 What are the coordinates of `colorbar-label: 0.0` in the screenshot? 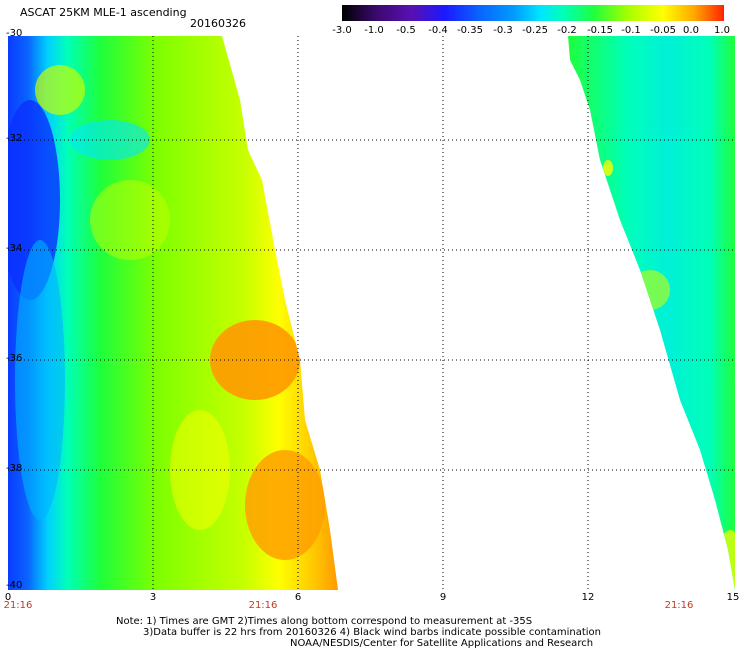 It's located at (691, 30).